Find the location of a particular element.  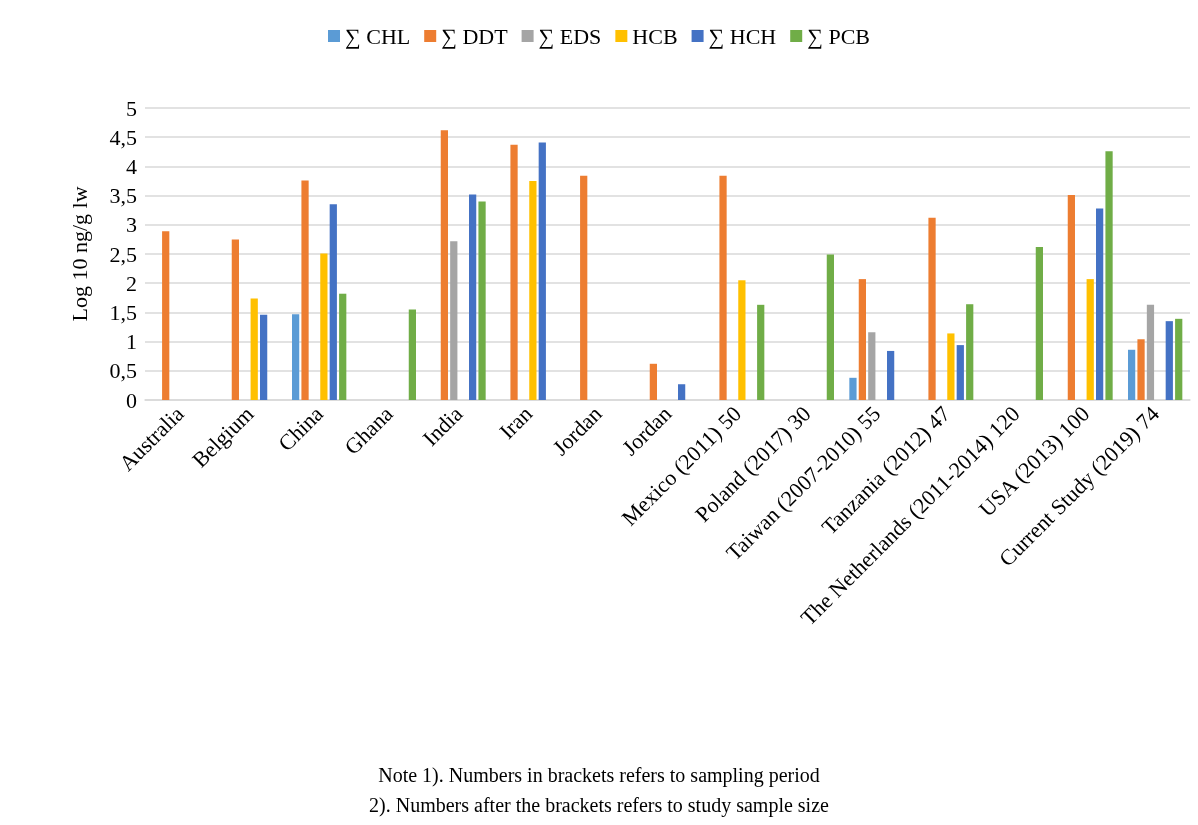

y-tick-label: 5 is located at coordinates (131, 108).